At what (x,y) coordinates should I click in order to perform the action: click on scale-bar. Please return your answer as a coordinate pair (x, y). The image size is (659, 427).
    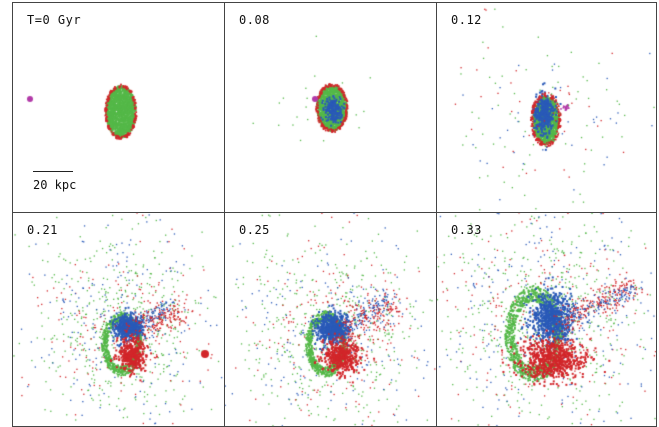
    Looking at the image, I should click on (53, 171).